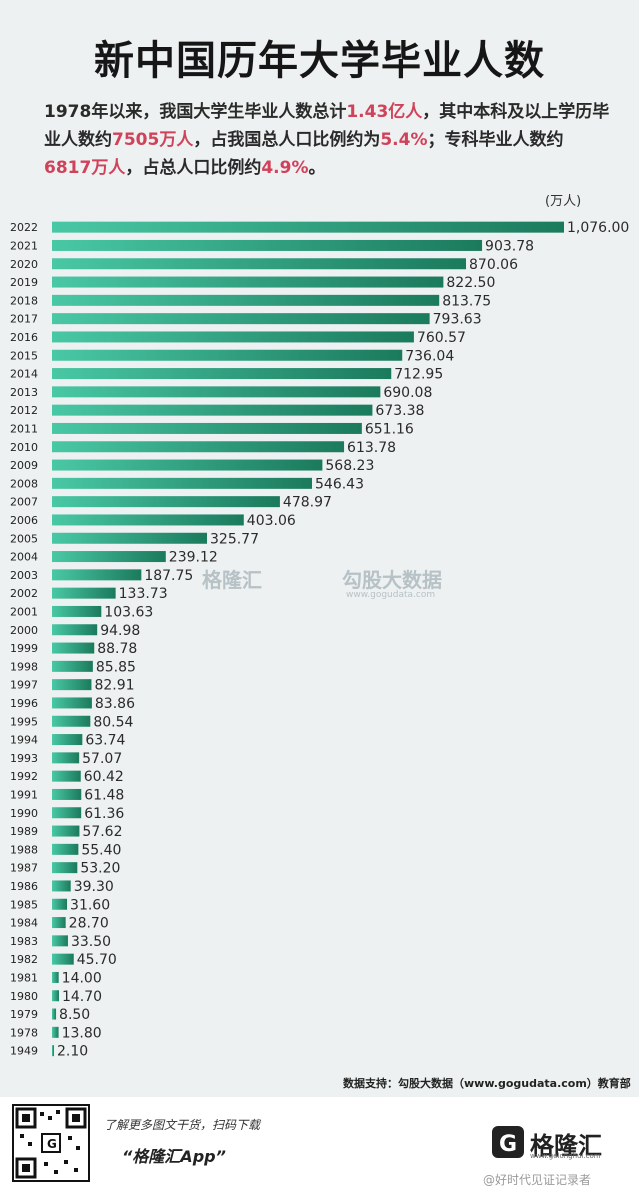 This screenshot has width=639, height=1200. What do you see at coordinates (384, 112) in the screenshot?
I see `intro-highlight-total: 1.43亿人` at bounding box center [384, 112].